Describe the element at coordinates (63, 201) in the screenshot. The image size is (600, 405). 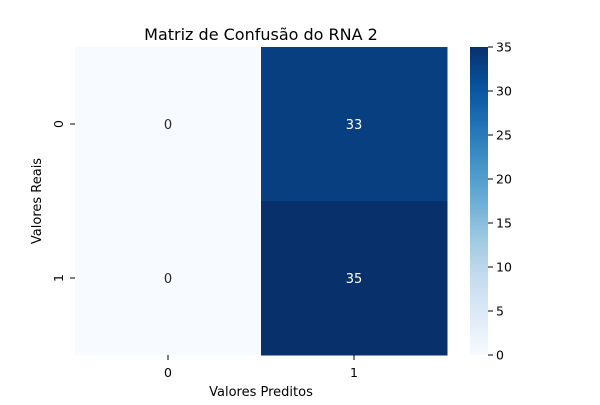
I see `y-axis: 01` at that location.